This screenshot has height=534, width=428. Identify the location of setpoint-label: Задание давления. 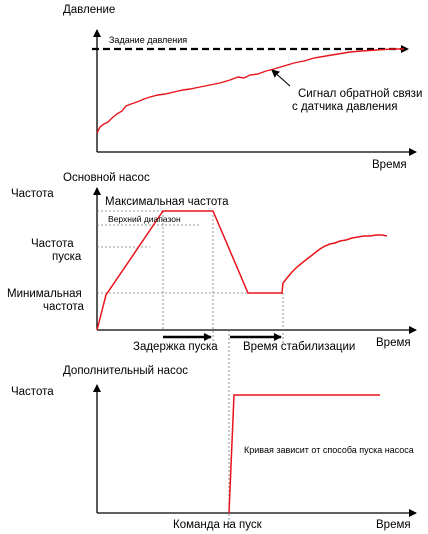
(148, 40).